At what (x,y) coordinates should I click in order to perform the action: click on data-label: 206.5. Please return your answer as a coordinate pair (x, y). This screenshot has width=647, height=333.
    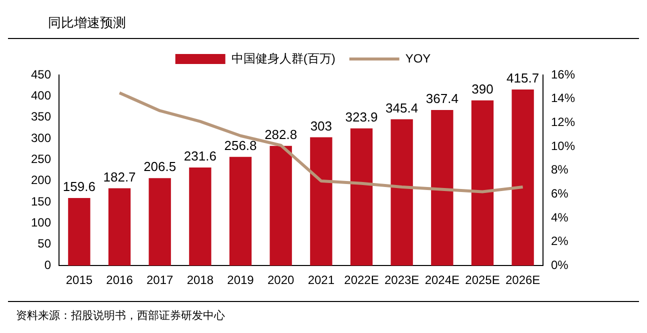
    Looking at the image, I should click on (160, 166).